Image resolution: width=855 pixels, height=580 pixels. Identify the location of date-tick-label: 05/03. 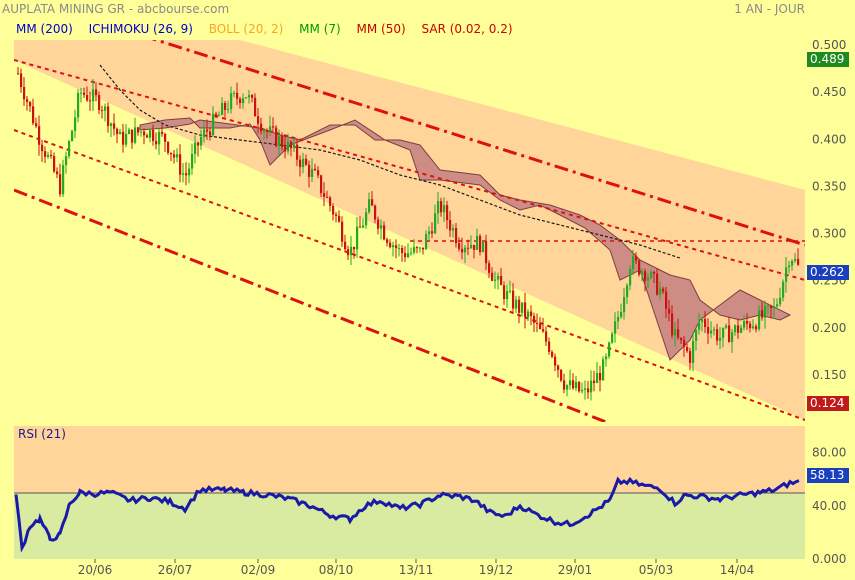
(656, 570).